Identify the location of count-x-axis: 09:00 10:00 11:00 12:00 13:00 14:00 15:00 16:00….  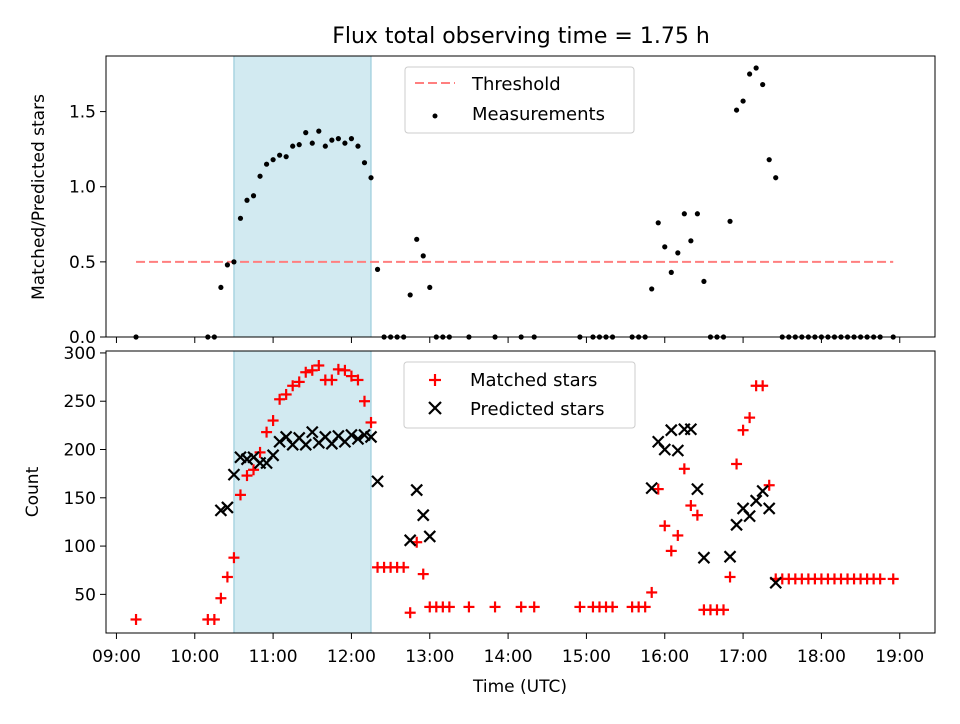
(508, 650).